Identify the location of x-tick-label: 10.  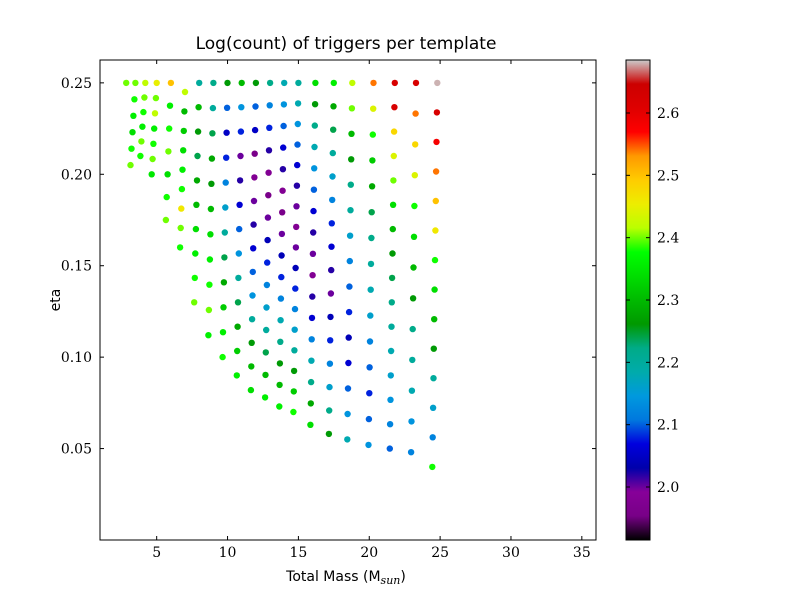
(228, 553).